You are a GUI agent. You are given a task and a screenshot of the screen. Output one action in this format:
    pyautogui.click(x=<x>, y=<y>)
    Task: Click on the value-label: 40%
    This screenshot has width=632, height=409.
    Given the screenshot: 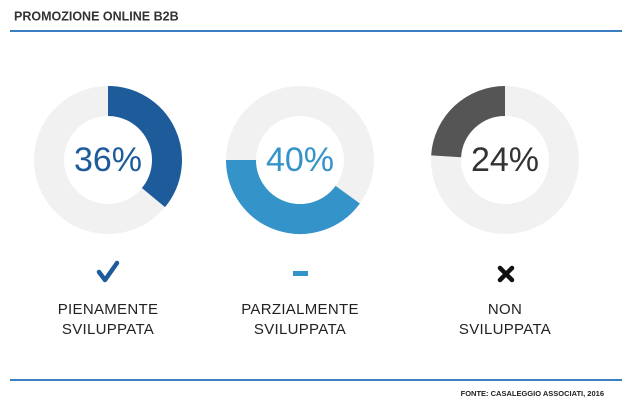 What is the action you would take?
    pyautogui.click(x=300, y=160)
    